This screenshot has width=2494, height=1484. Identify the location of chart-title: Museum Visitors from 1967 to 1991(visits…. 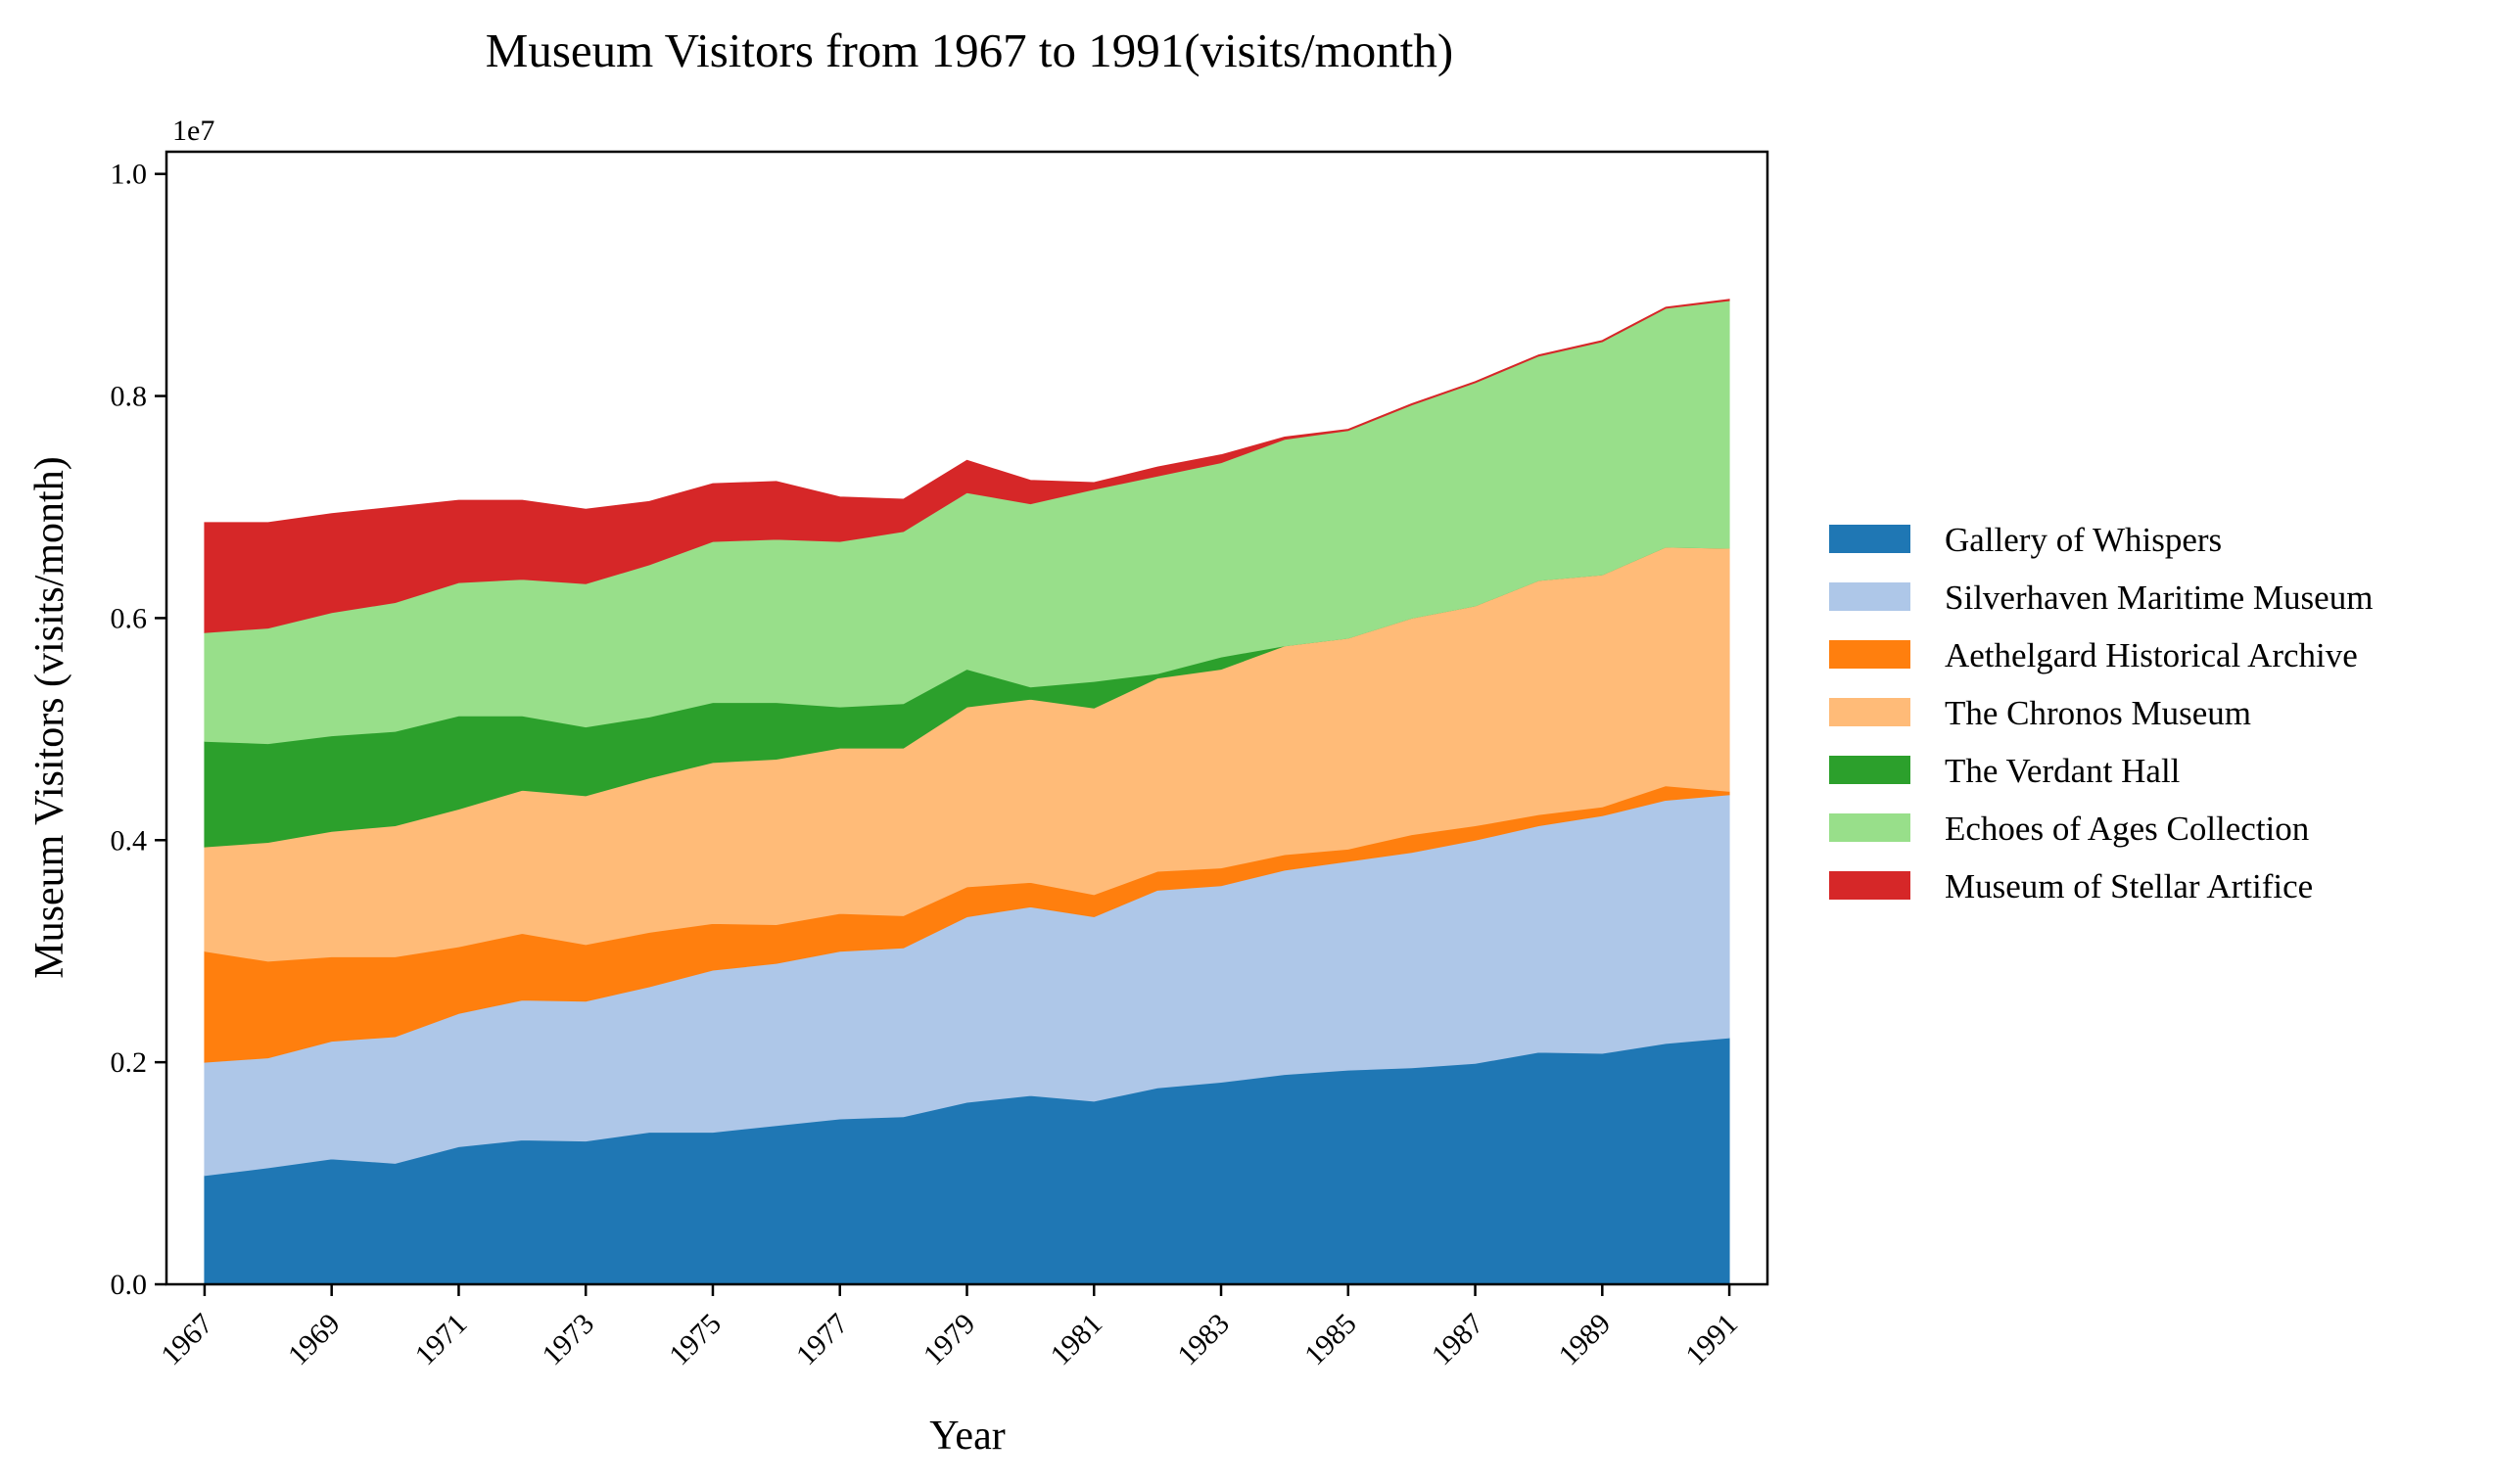
(970, 50).